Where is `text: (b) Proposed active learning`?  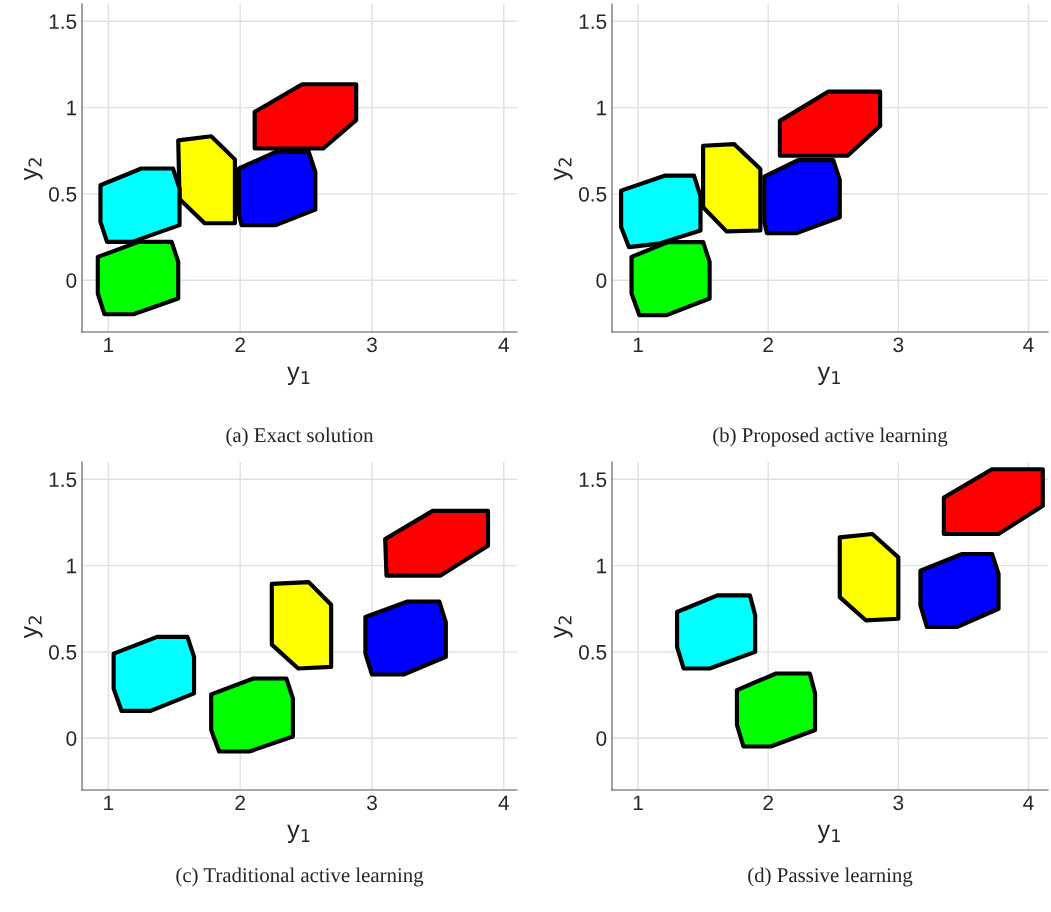 text: (b) Proposed active learning is located at coordinates (830, 437).